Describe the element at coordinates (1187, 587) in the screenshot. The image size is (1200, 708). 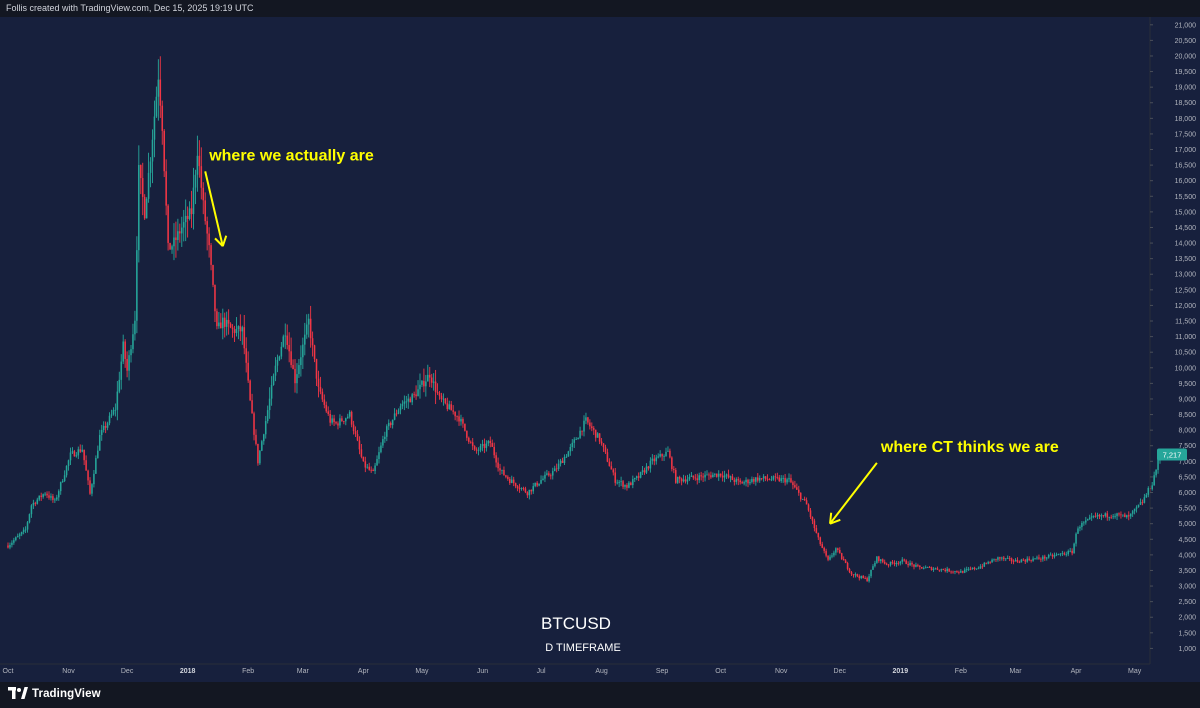
I see `price-tick-label: 3,000` at that location.